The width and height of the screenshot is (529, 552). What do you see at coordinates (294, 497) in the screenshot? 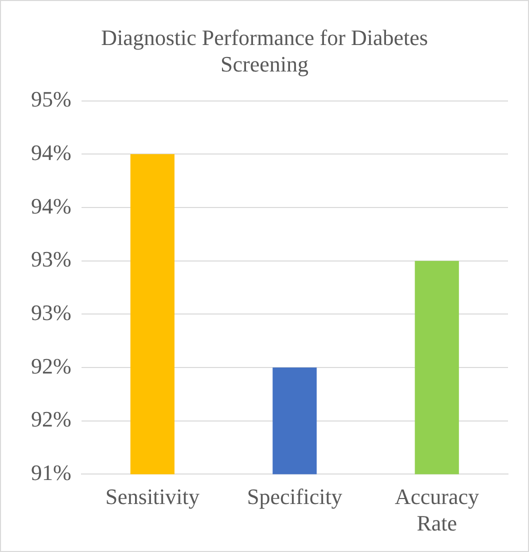
I see `x-tick-label: Specificity` at bounding box center [294, 497].